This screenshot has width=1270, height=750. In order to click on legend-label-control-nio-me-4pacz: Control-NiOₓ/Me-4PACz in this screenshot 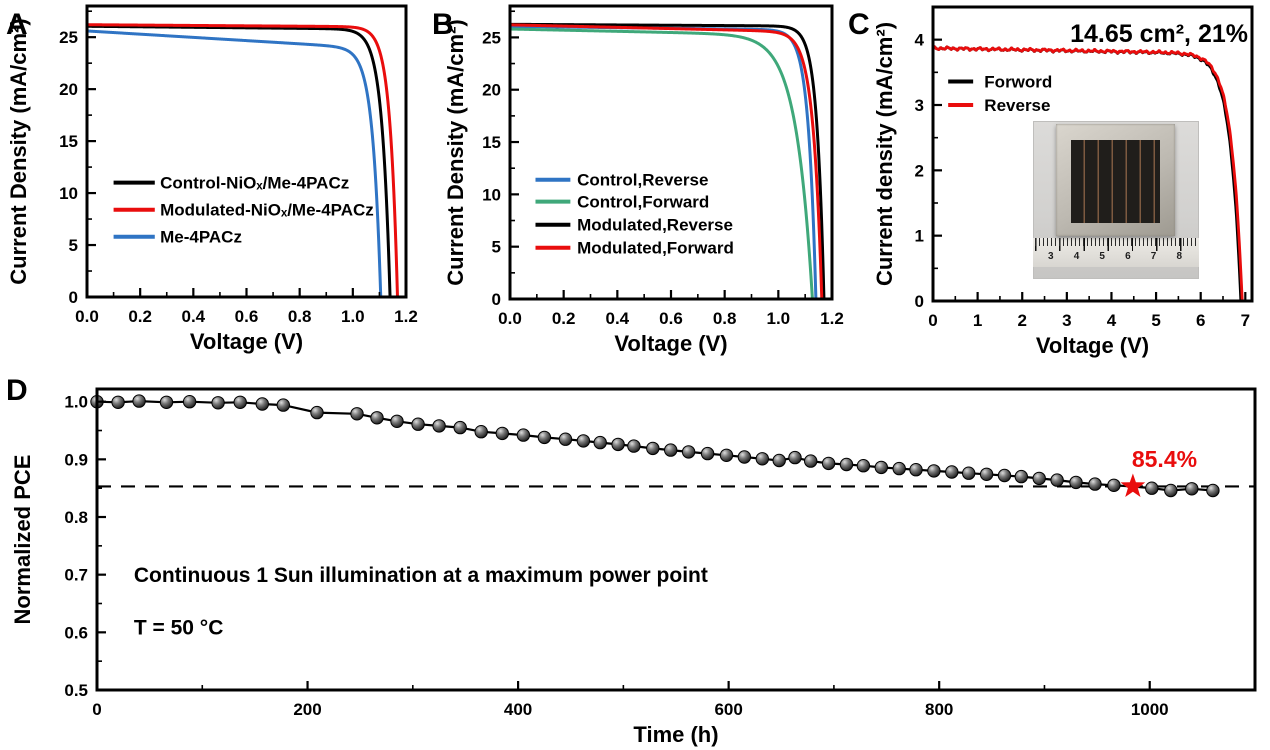, I will do `click(254, 183)`.